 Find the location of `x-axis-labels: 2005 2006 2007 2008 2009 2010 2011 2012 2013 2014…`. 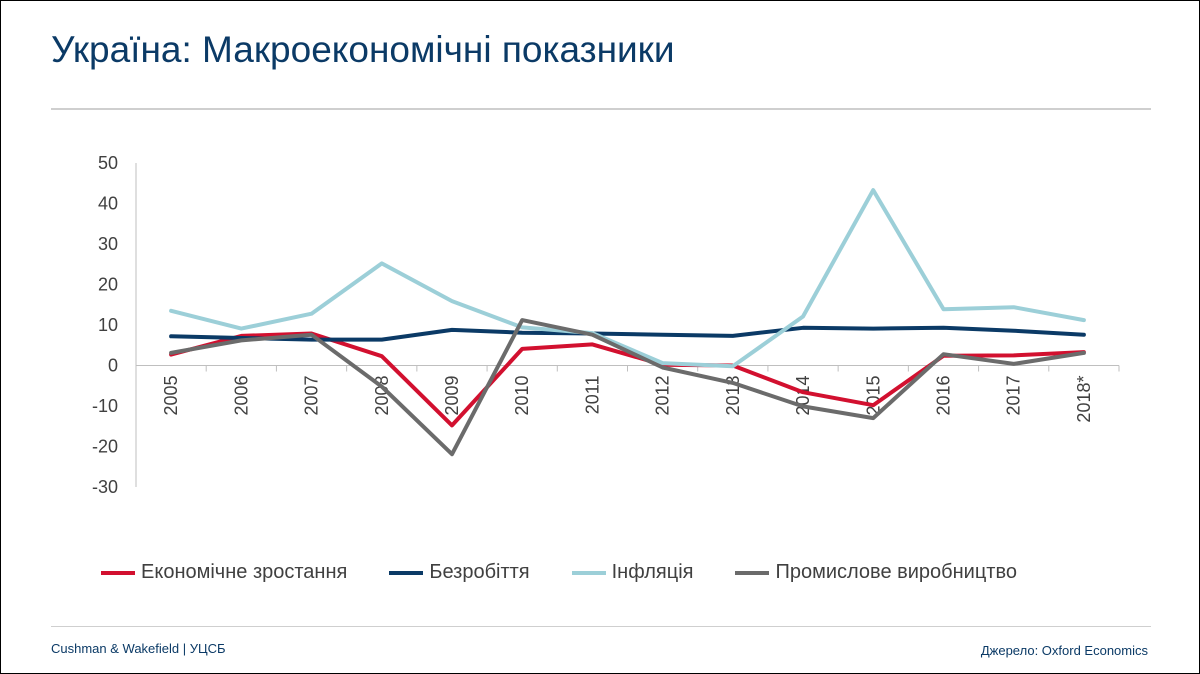

x-axis-labels: 2005 2006 2007 2008 2009 2010 2011 2012 2013 2014… is located at coordinates (627, 399).